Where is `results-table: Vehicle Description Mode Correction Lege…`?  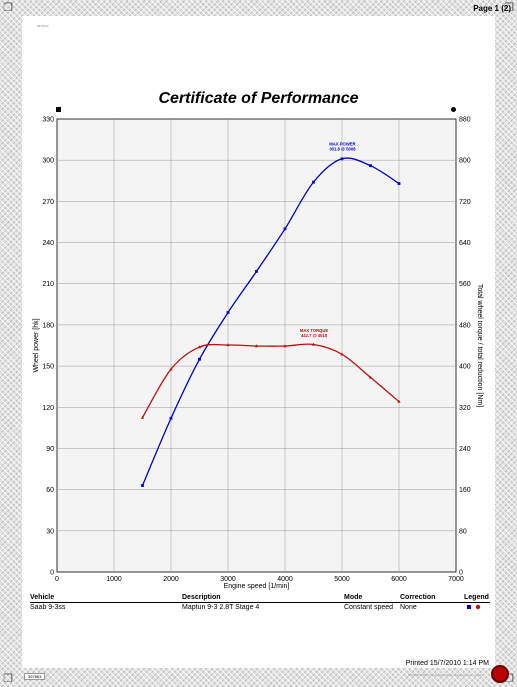 results-table: Vehicle Description Mode Correction Lege… is located at coordinates (260, 602).